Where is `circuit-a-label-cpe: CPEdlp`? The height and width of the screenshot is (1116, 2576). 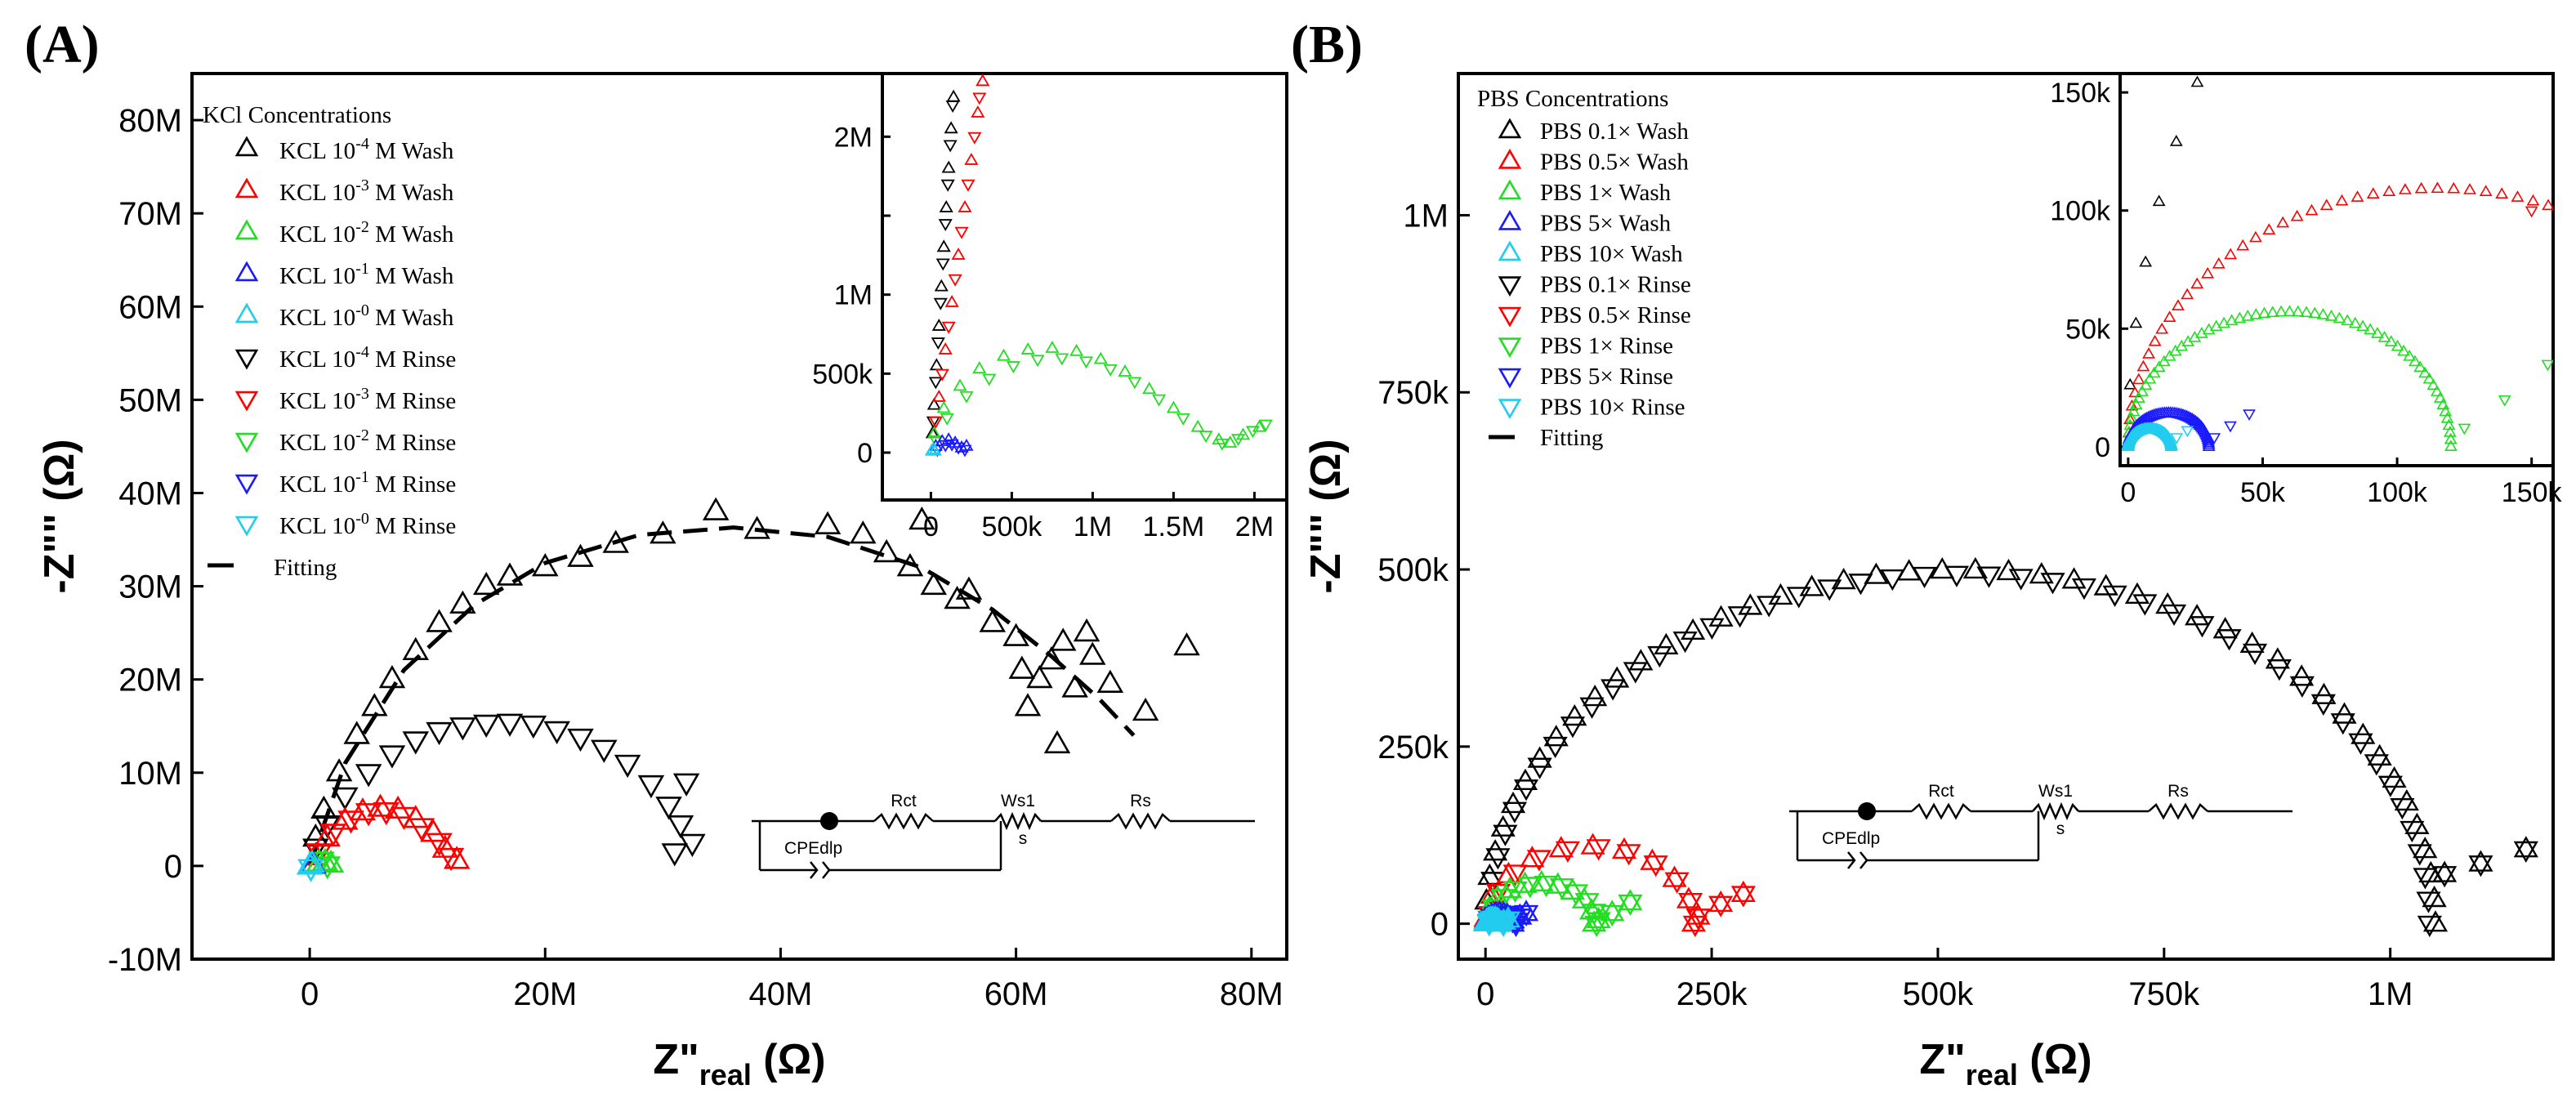 circuit-a-label-cpe: CPEdlp is located at coordinates (813, 848).